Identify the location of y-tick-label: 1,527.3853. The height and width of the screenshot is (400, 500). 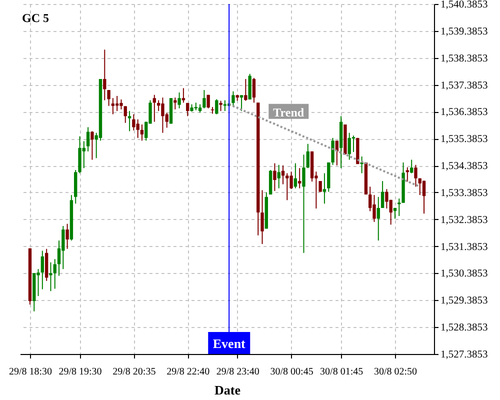
(464, 355).